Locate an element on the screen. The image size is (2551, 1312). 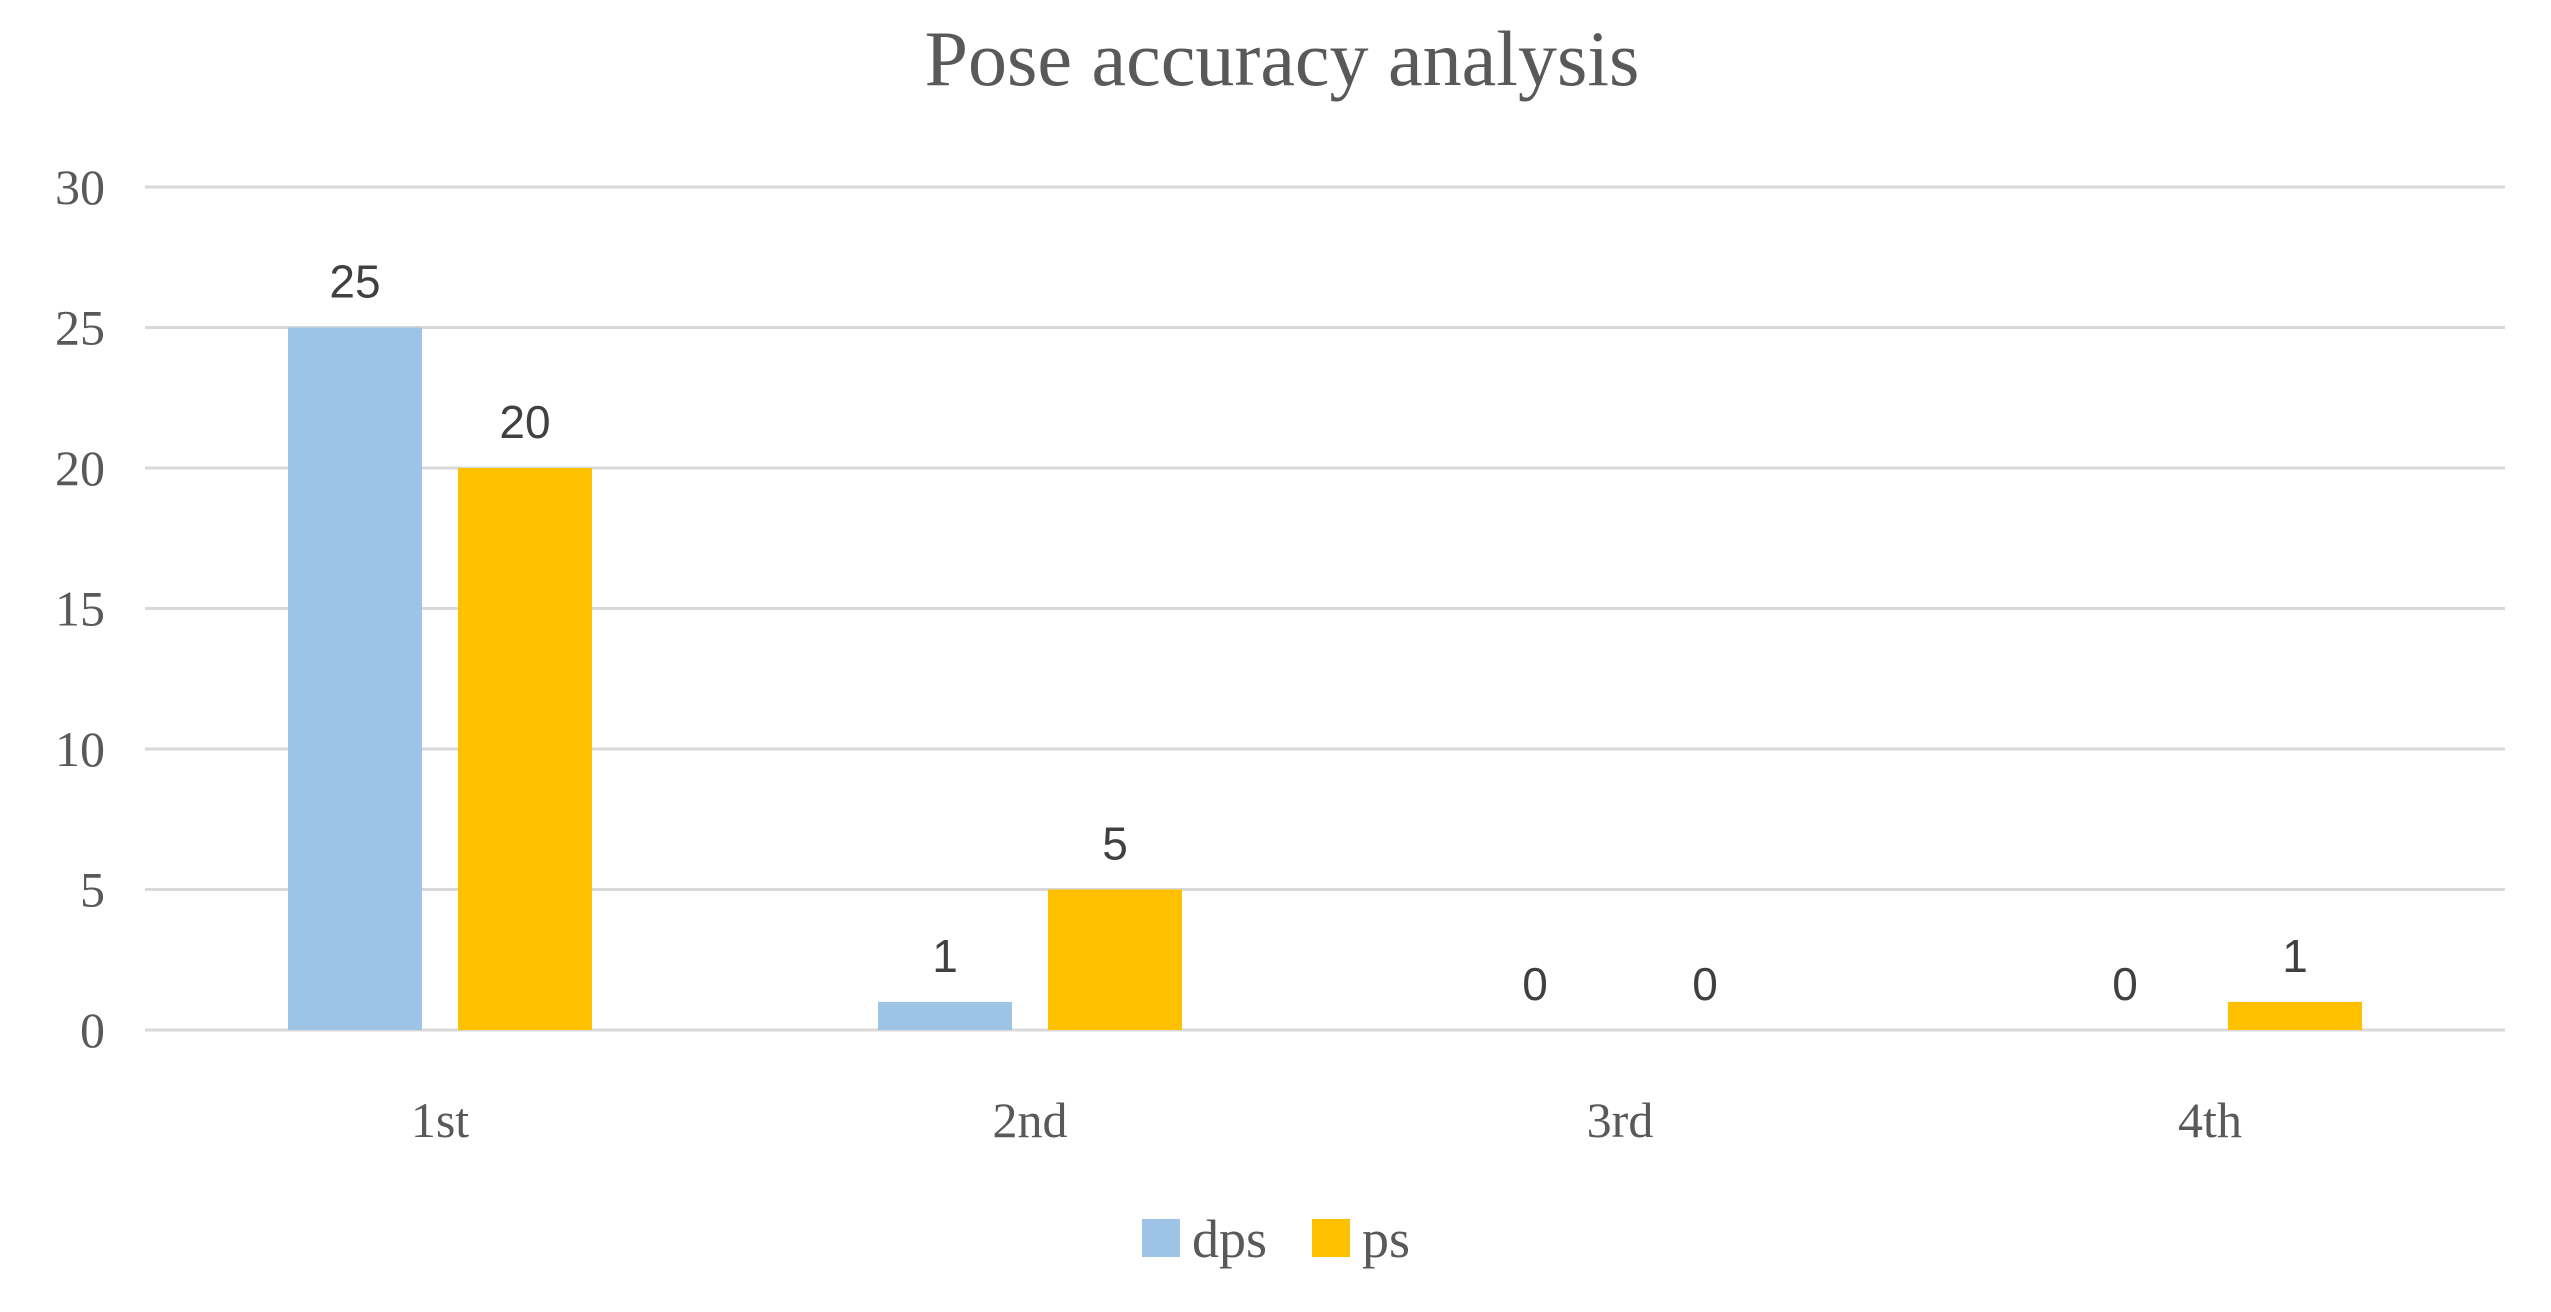
y-axis-tick-labels: 0 5 10 15 20 25 30 is located at coordinates (80, 608).